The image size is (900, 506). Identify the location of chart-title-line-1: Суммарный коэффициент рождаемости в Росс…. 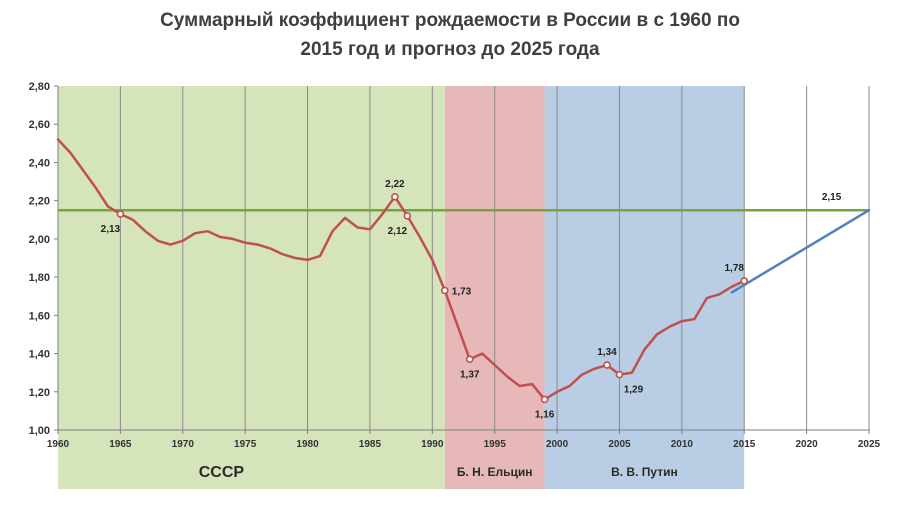
(450, 20).